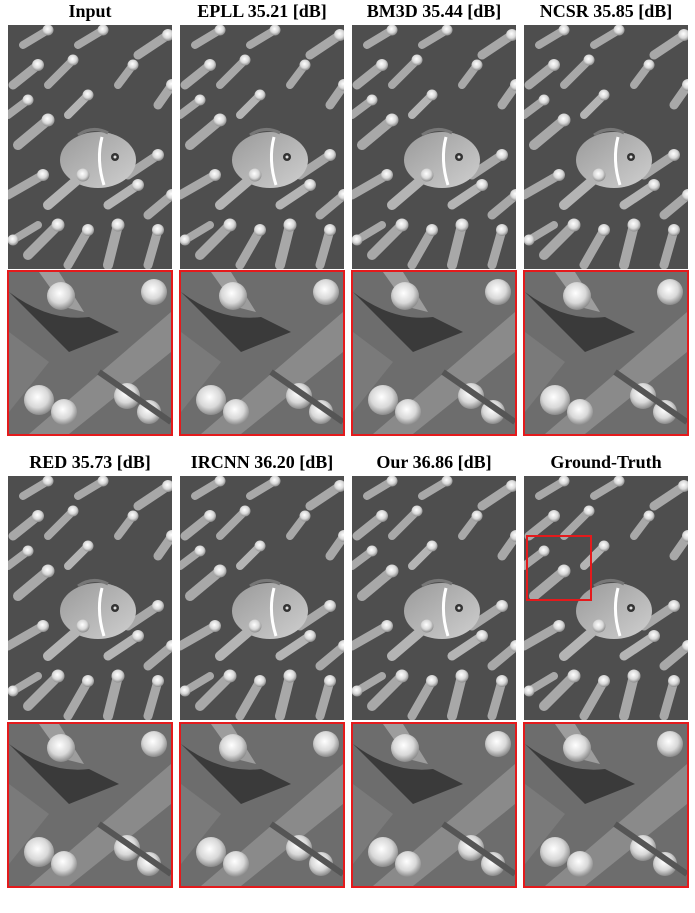  I want to click on zoom-crop-ground-truth, so click(606, 805).